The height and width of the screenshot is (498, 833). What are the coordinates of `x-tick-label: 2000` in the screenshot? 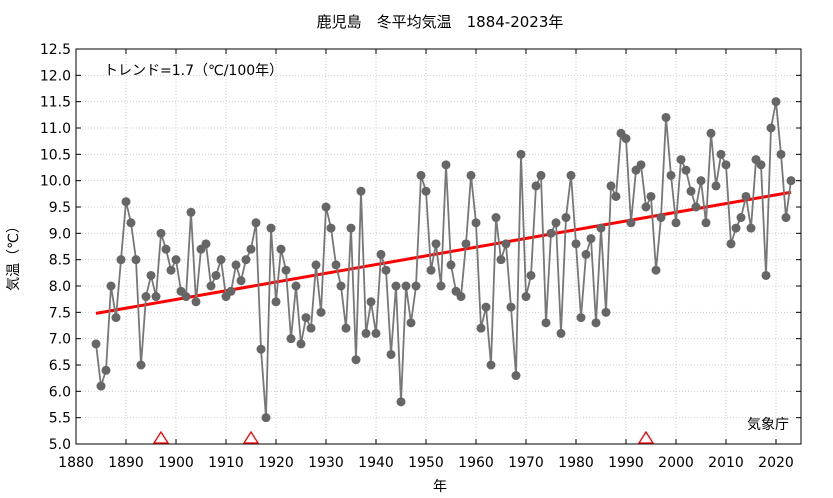 It's located at (676, 463).